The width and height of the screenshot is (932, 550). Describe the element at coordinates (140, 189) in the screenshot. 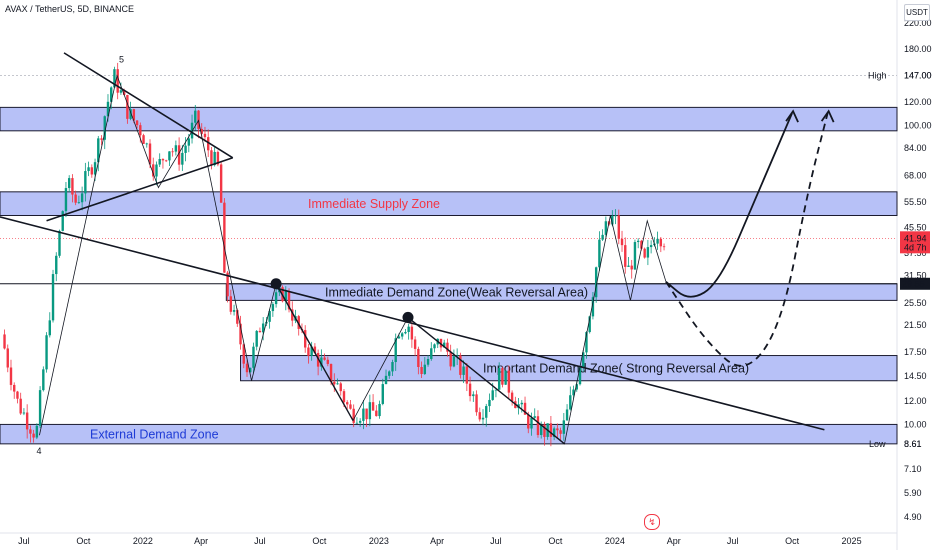

I see `triangle-lower-trendline` at that location.